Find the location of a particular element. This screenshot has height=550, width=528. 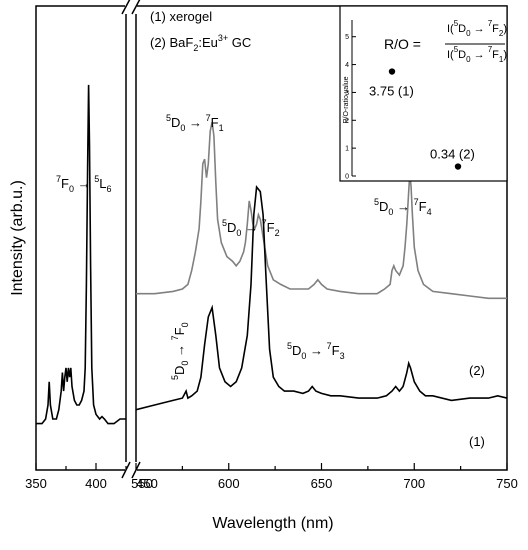

legend-entry-2: (2) BaF2:Eu3+ GC is located at coordinates (200, 43).